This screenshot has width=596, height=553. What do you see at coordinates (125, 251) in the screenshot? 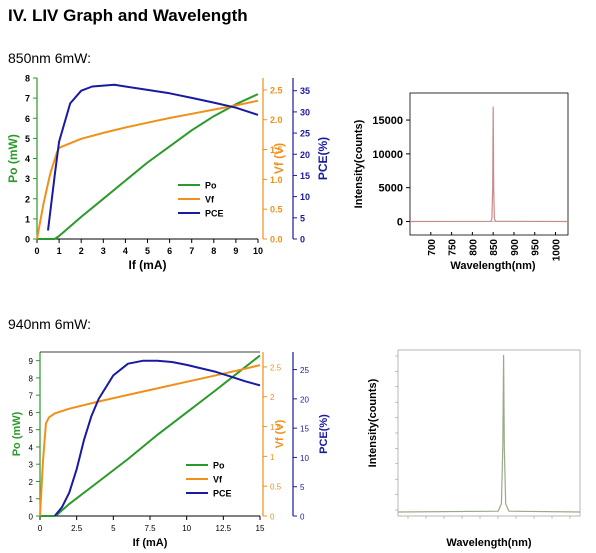
I see `x-tick-label: 4` at bounding box center [125, 251].